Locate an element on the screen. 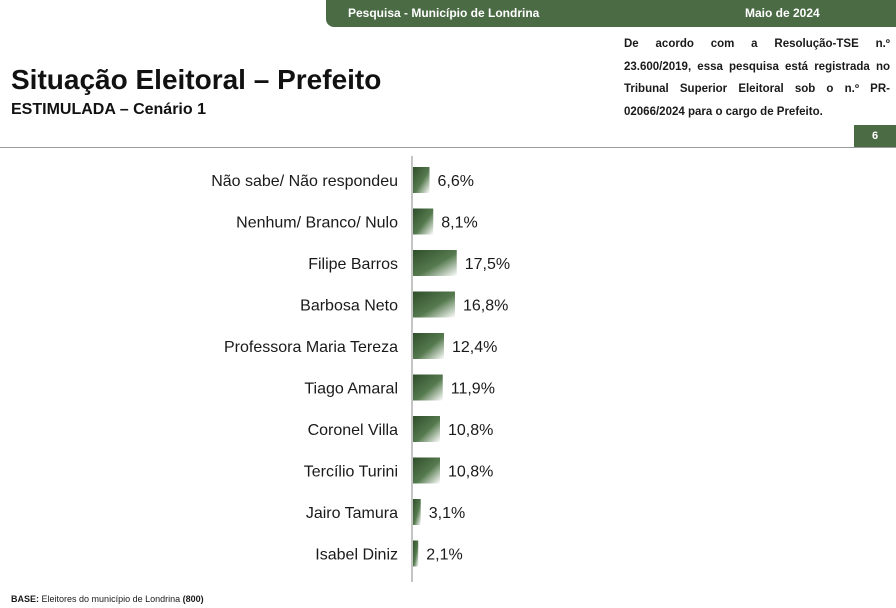  category-label: Jairo Tamura is located at coordinates (352, 513).